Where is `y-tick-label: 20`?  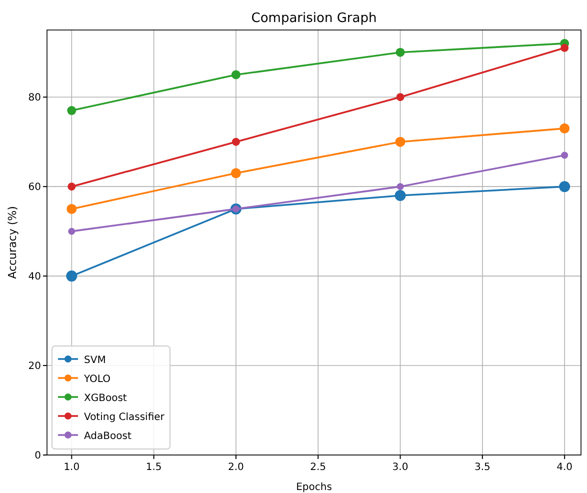
y-tick-label: 20 is located at coordinates (34, 366).